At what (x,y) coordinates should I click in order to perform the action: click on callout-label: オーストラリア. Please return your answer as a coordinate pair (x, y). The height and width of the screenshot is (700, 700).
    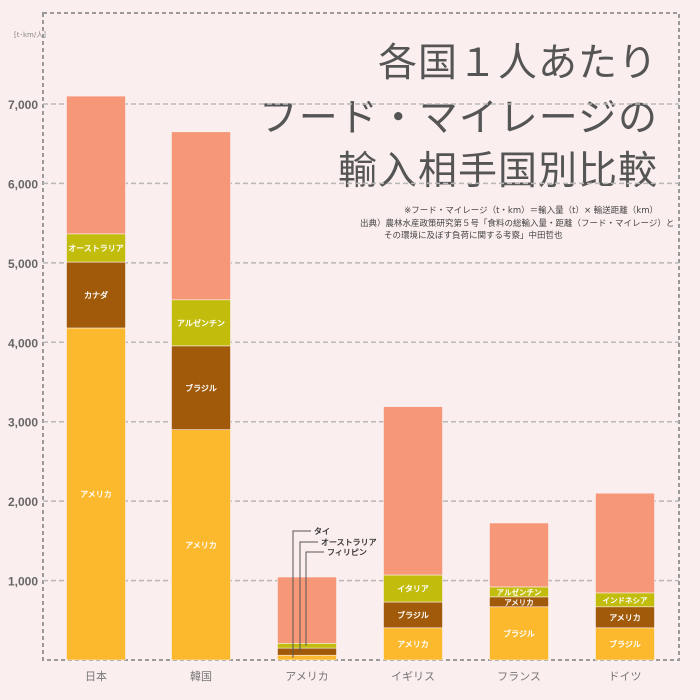
    Looking at the image, I should click on (349, 542).